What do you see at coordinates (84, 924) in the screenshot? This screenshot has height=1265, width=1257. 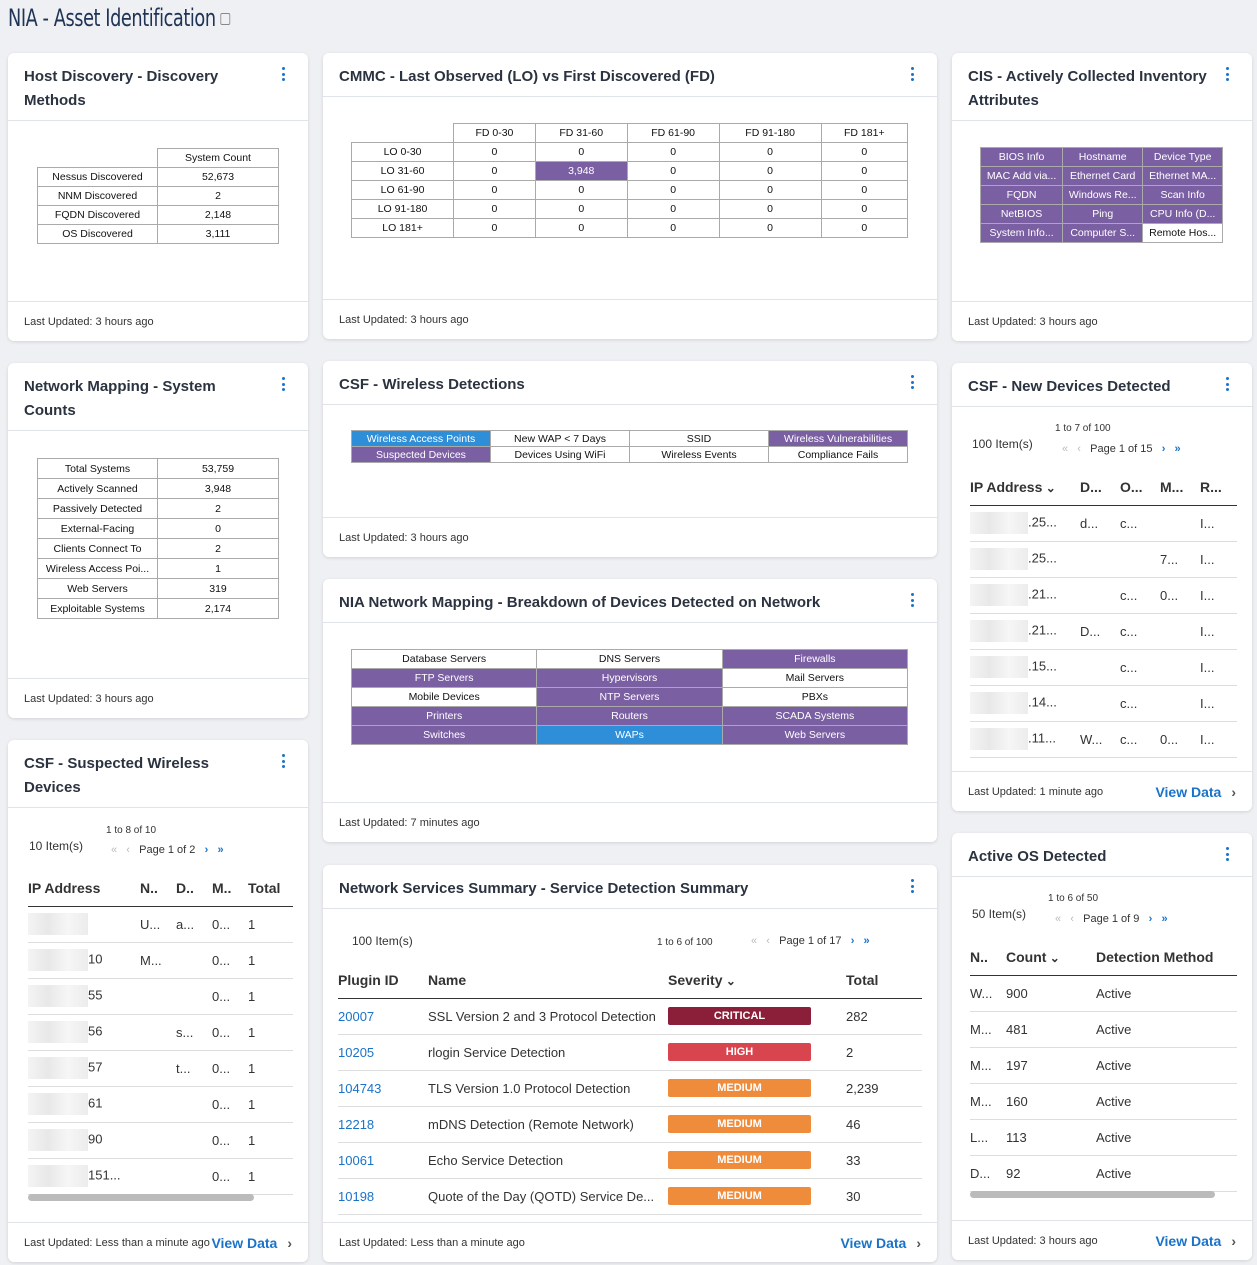 I see `ip-address-cell` at bounding box center [84, 924].